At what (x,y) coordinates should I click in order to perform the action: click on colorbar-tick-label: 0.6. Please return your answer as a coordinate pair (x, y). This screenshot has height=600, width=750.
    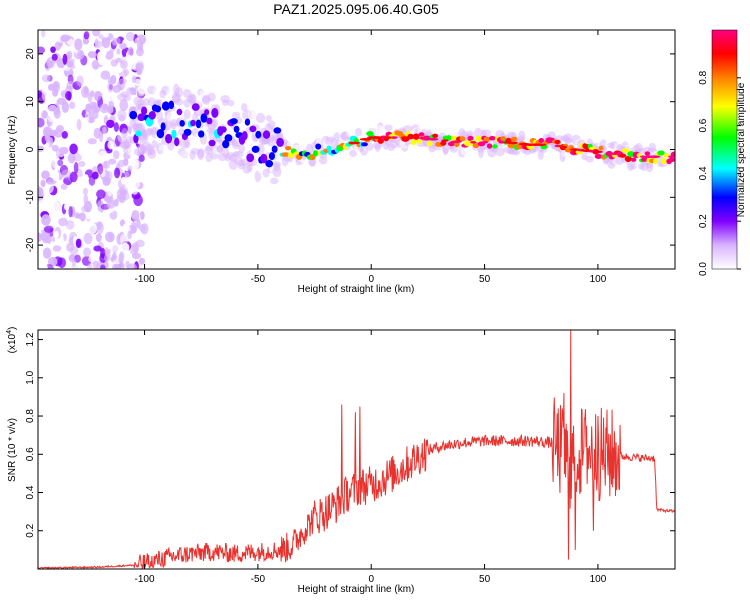
    Looking at the image, I should click on (703, 125).